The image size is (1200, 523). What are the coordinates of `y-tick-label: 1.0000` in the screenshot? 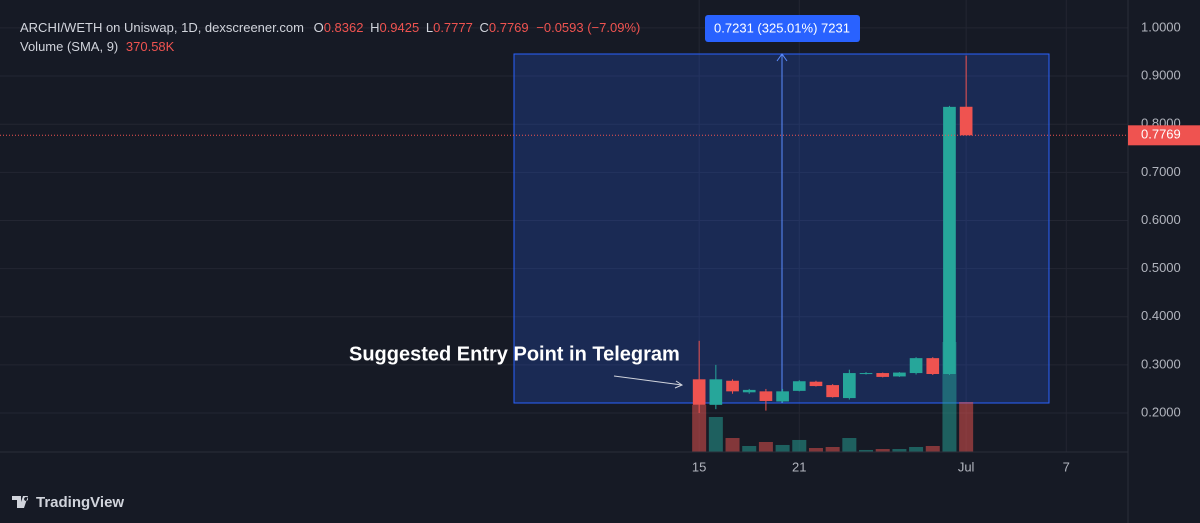 It's located at (1161, 26).